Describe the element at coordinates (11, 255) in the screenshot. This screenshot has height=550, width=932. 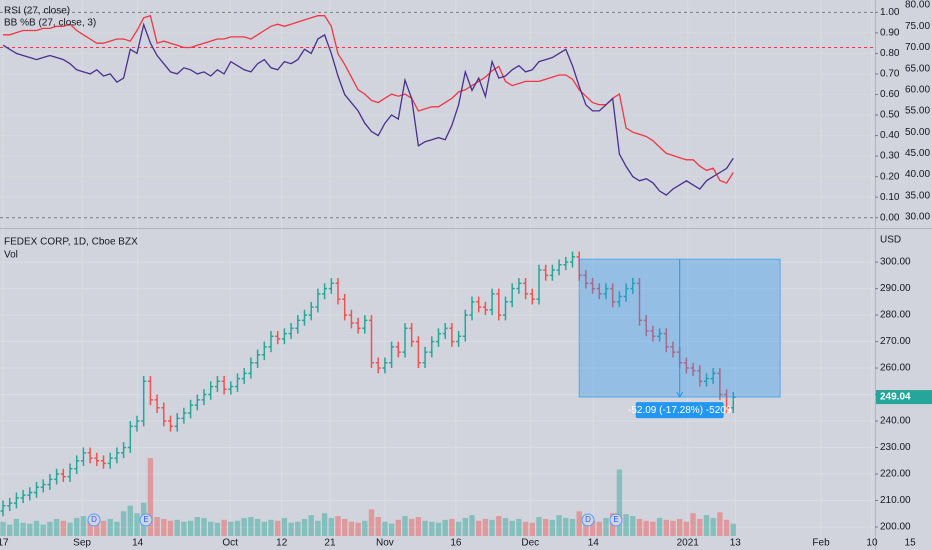
I see `volume-legend: Vol` at that location.